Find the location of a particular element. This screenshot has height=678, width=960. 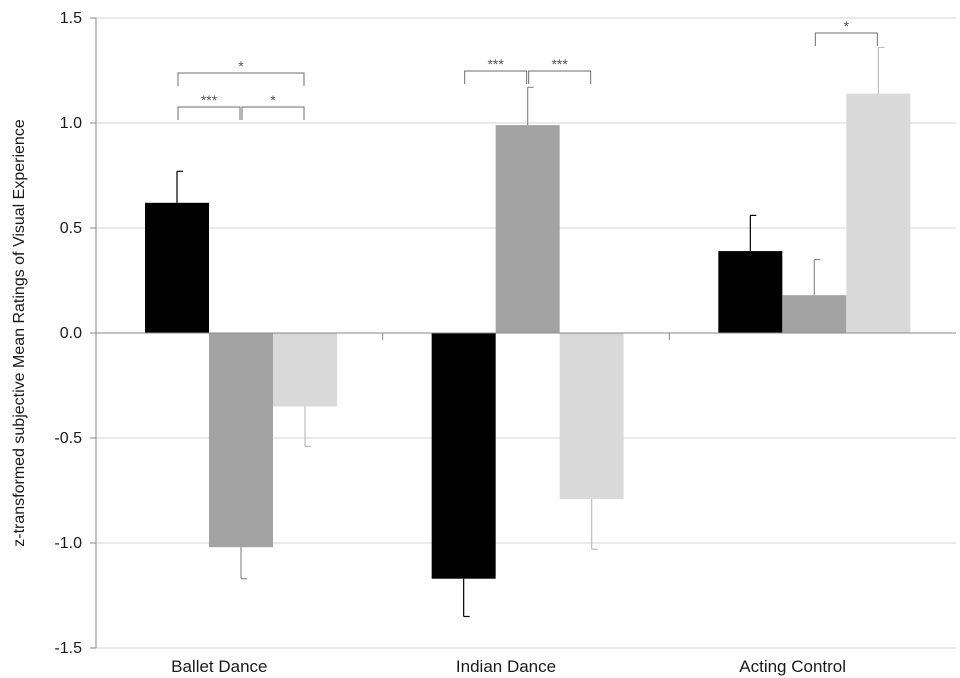

x-category-label: Ballet Dance is located at coordinates (219, 666).